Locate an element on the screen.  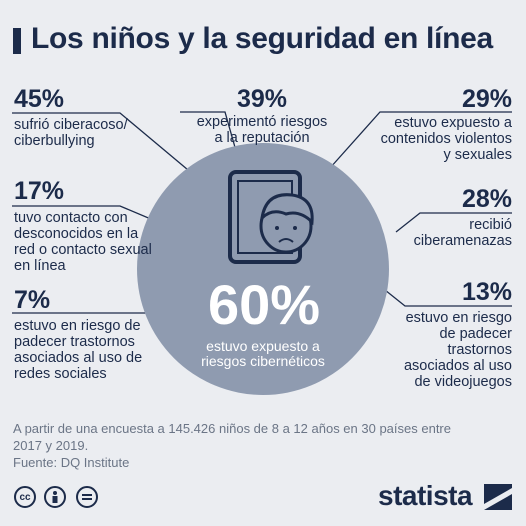
person-icon is located at coordinates (55, 497).